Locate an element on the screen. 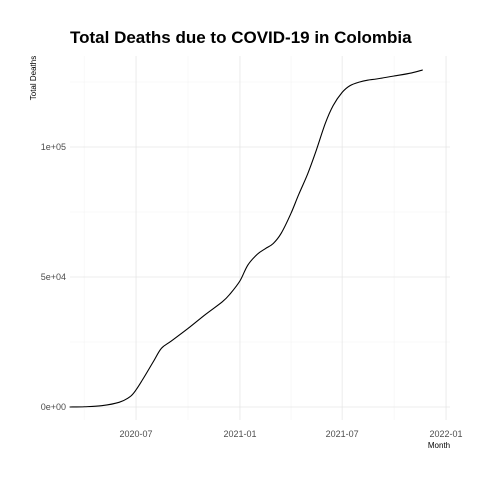 This screenshot has height=480, width=480. y-tick-label: 0e+00 is located at coordinates (53, 407).